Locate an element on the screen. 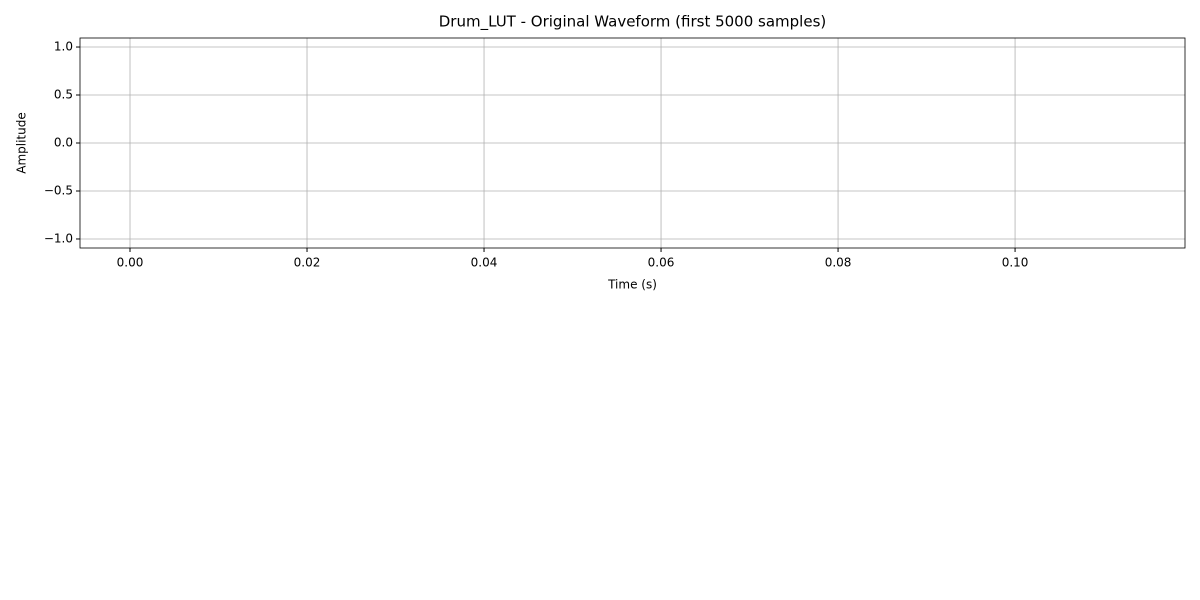 The image size is (1200, 600). y-axis-label: Amplitude is located at coordinates (22, 143).